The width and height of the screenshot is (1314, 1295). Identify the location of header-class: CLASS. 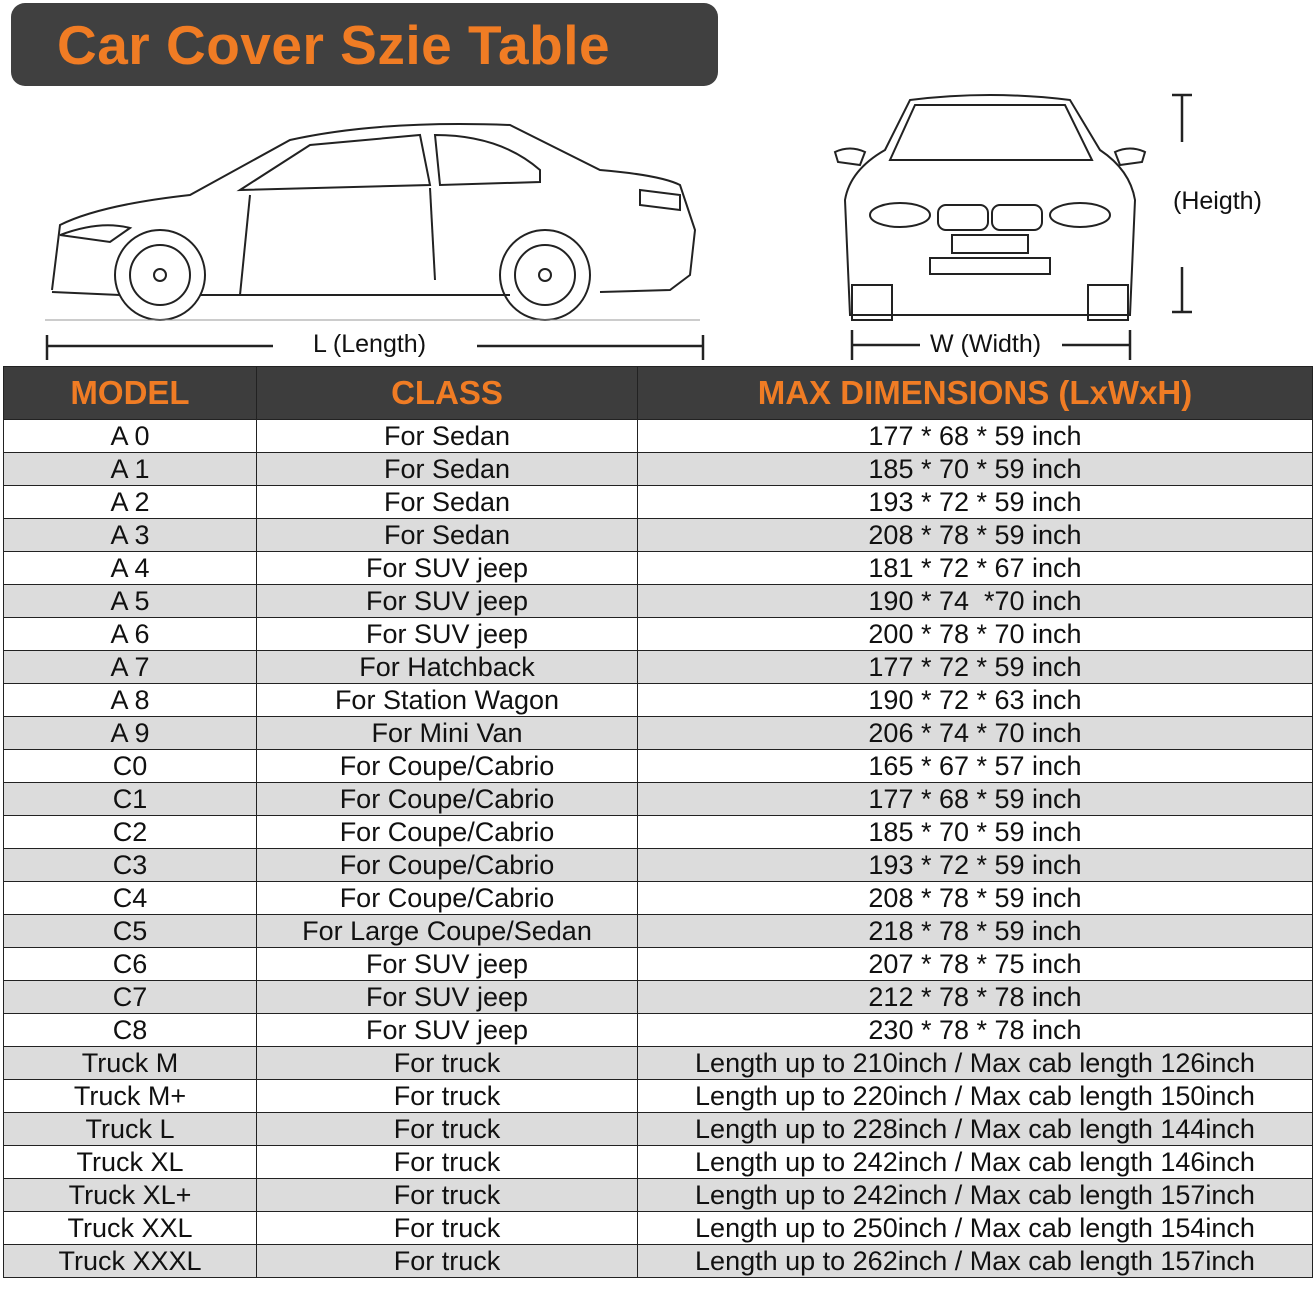
(447, 393).